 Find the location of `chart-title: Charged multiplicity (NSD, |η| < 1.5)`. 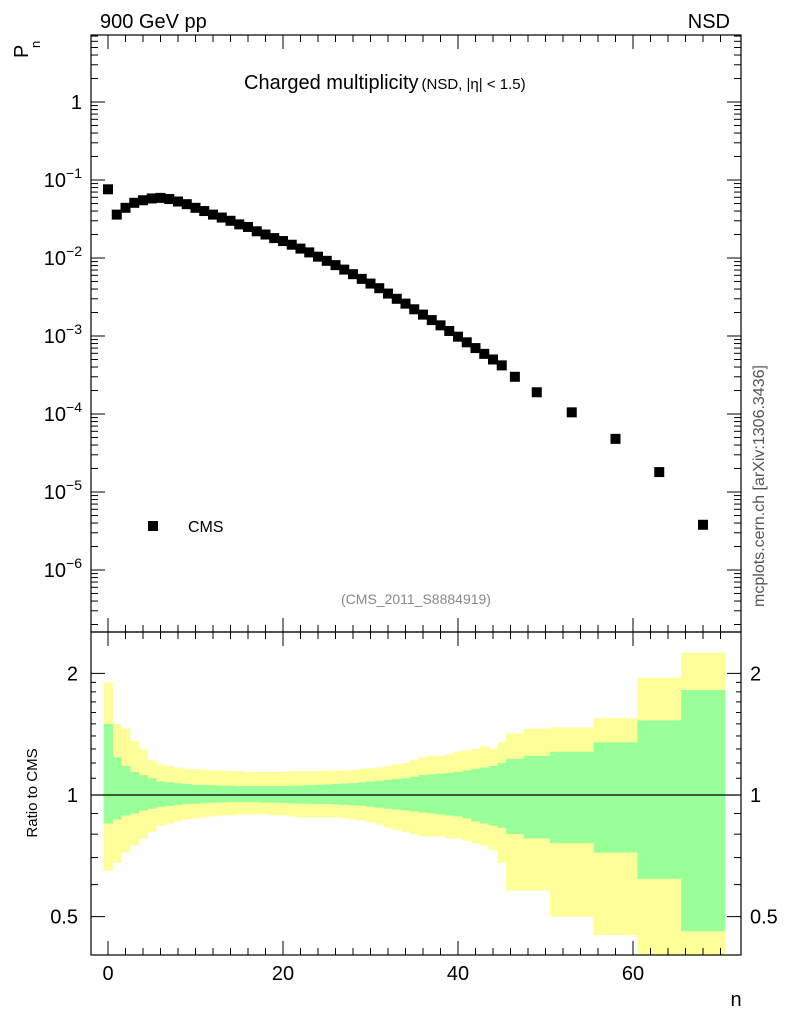

chart-title: Charged multiplicity (NSD, |η| < 1.5) is located at coordinates (385, 83).